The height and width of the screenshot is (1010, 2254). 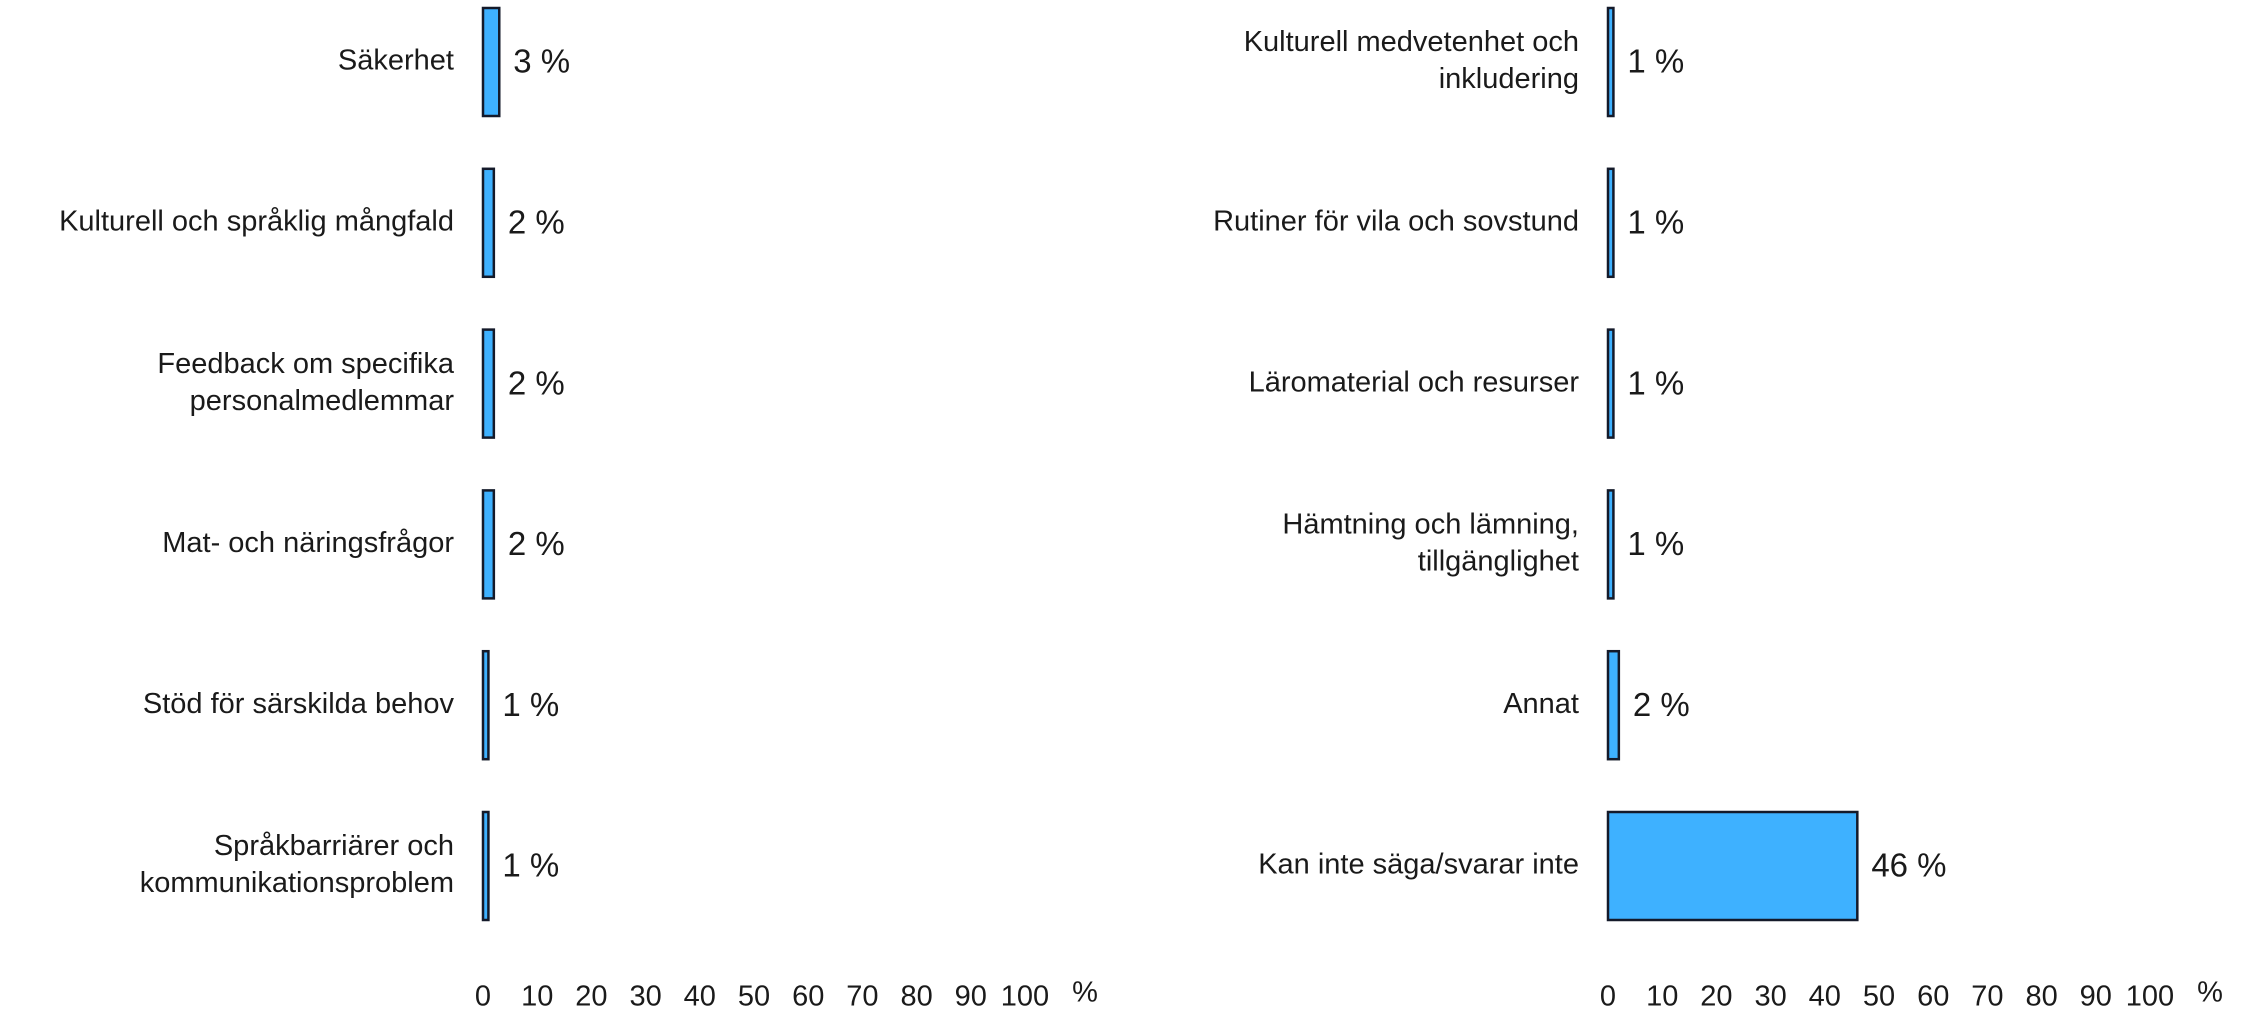 What do you see at coordinates (1541, 704) in the screenshot?
I see `category-label: Annat` at bounding box center [1541, 704].